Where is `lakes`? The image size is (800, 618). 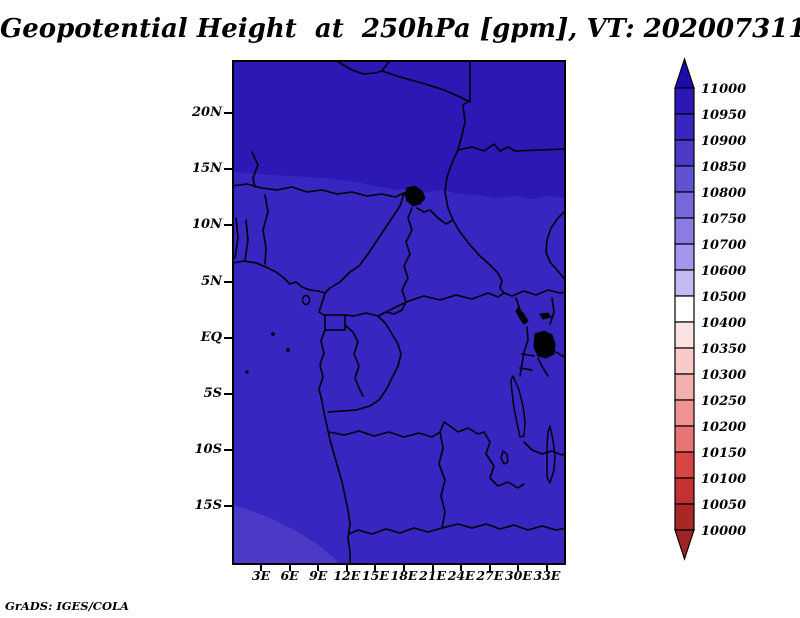
lakes is located at coordinates (480, 272).